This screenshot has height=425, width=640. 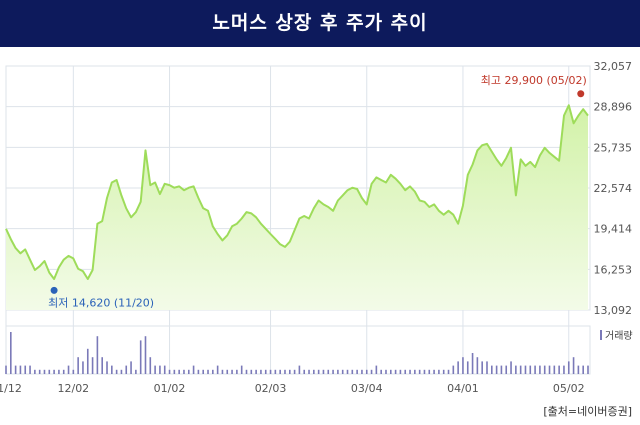 I want to click on min-label: 최저 14,620 (11/20), so click(x=101, y=302).